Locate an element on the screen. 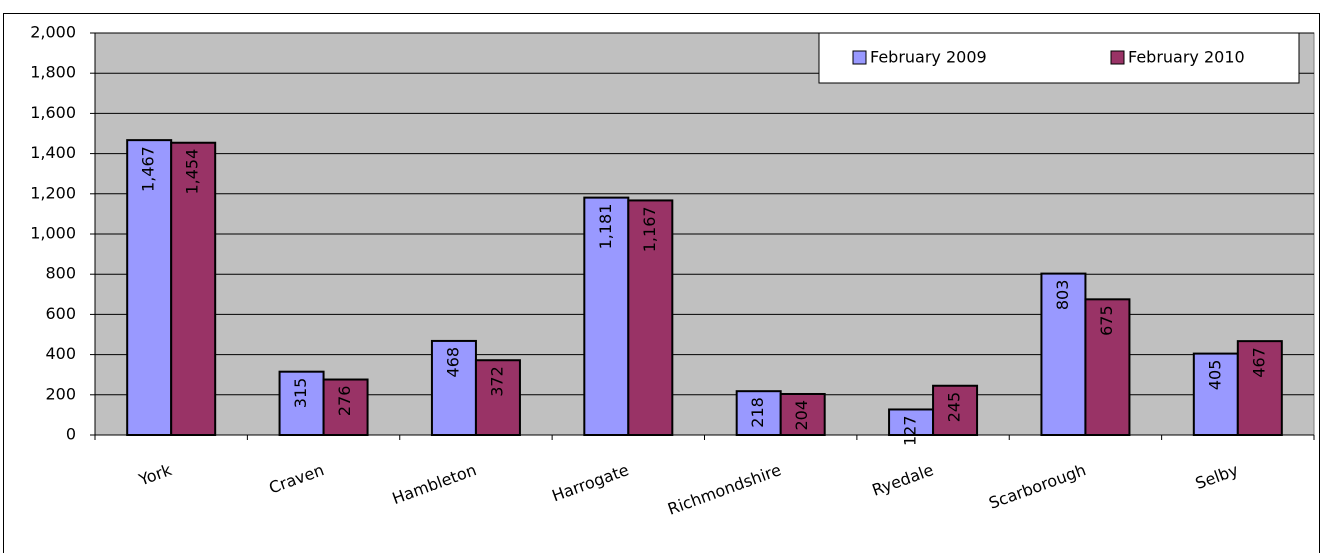 The image size is (1324, 553). y-tick-label: 1,000 is located at coordinates (53, 233).